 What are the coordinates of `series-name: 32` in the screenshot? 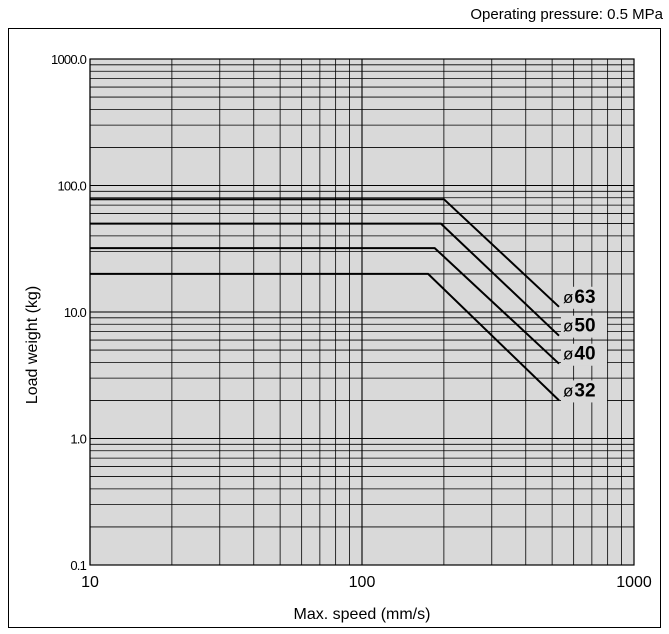 It's located at (584, 390).